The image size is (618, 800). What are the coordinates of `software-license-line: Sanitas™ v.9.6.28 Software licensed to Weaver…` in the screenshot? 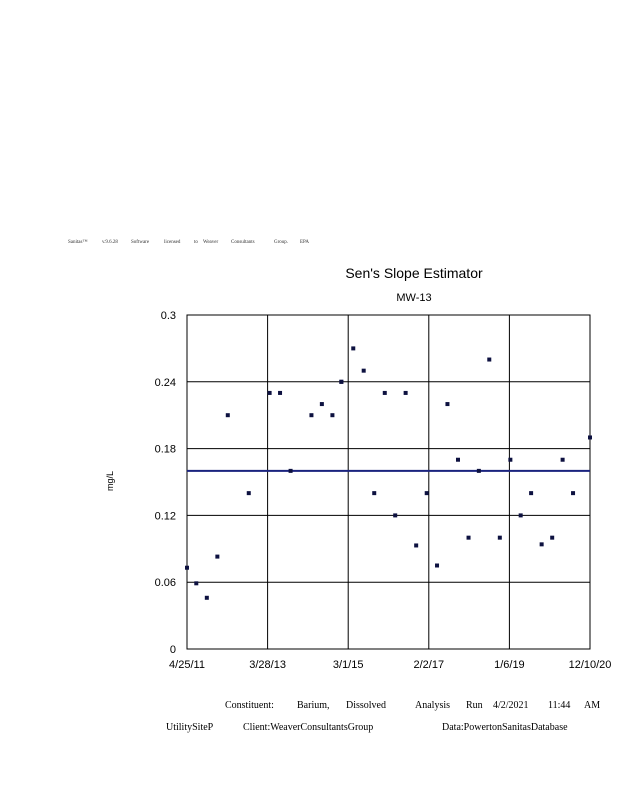 It's located at (228, 246).